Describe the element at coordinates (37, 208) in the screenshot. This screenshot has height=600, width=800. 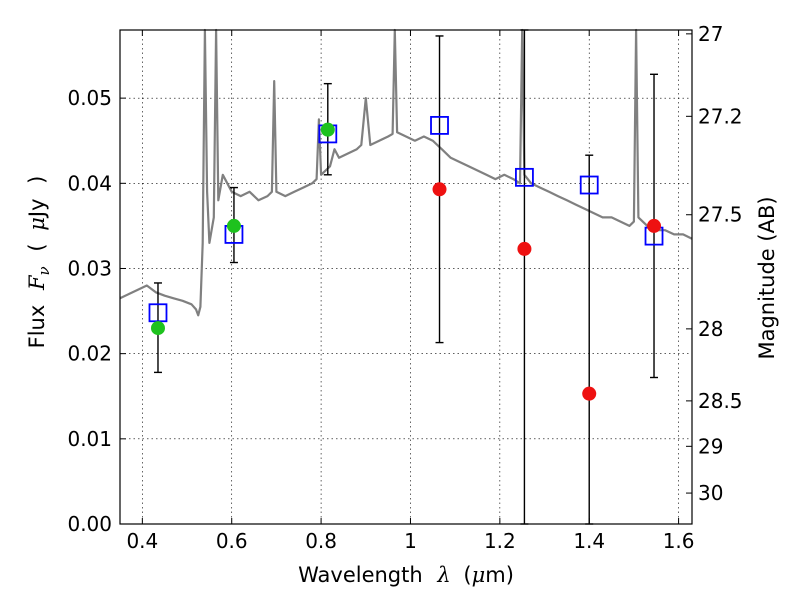
I see `y-axis-label-unit-rest: Jy` at that location.